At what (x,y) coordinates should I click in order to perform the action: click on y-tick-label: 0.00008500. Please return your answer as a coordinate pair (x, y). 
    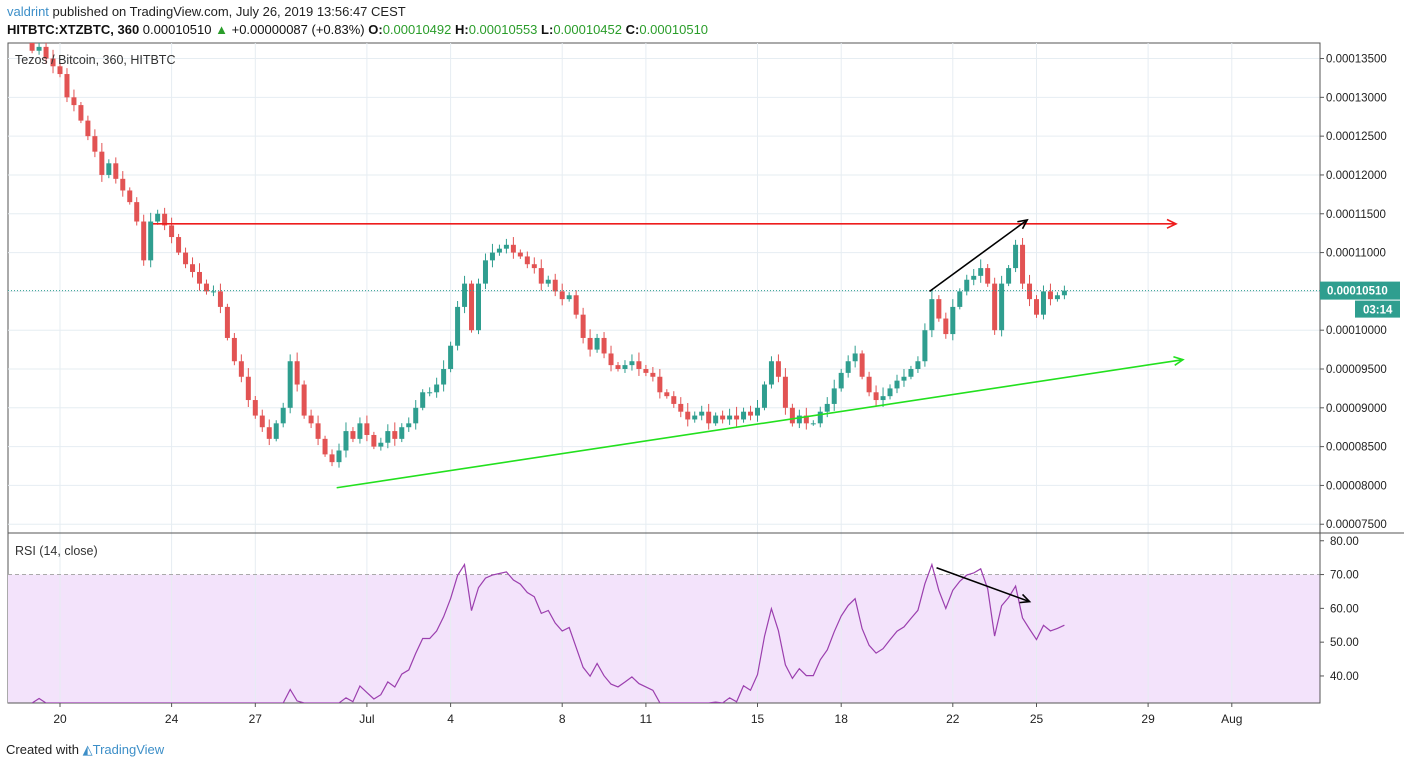
    Looking at the image, I should click on (1356, 448).